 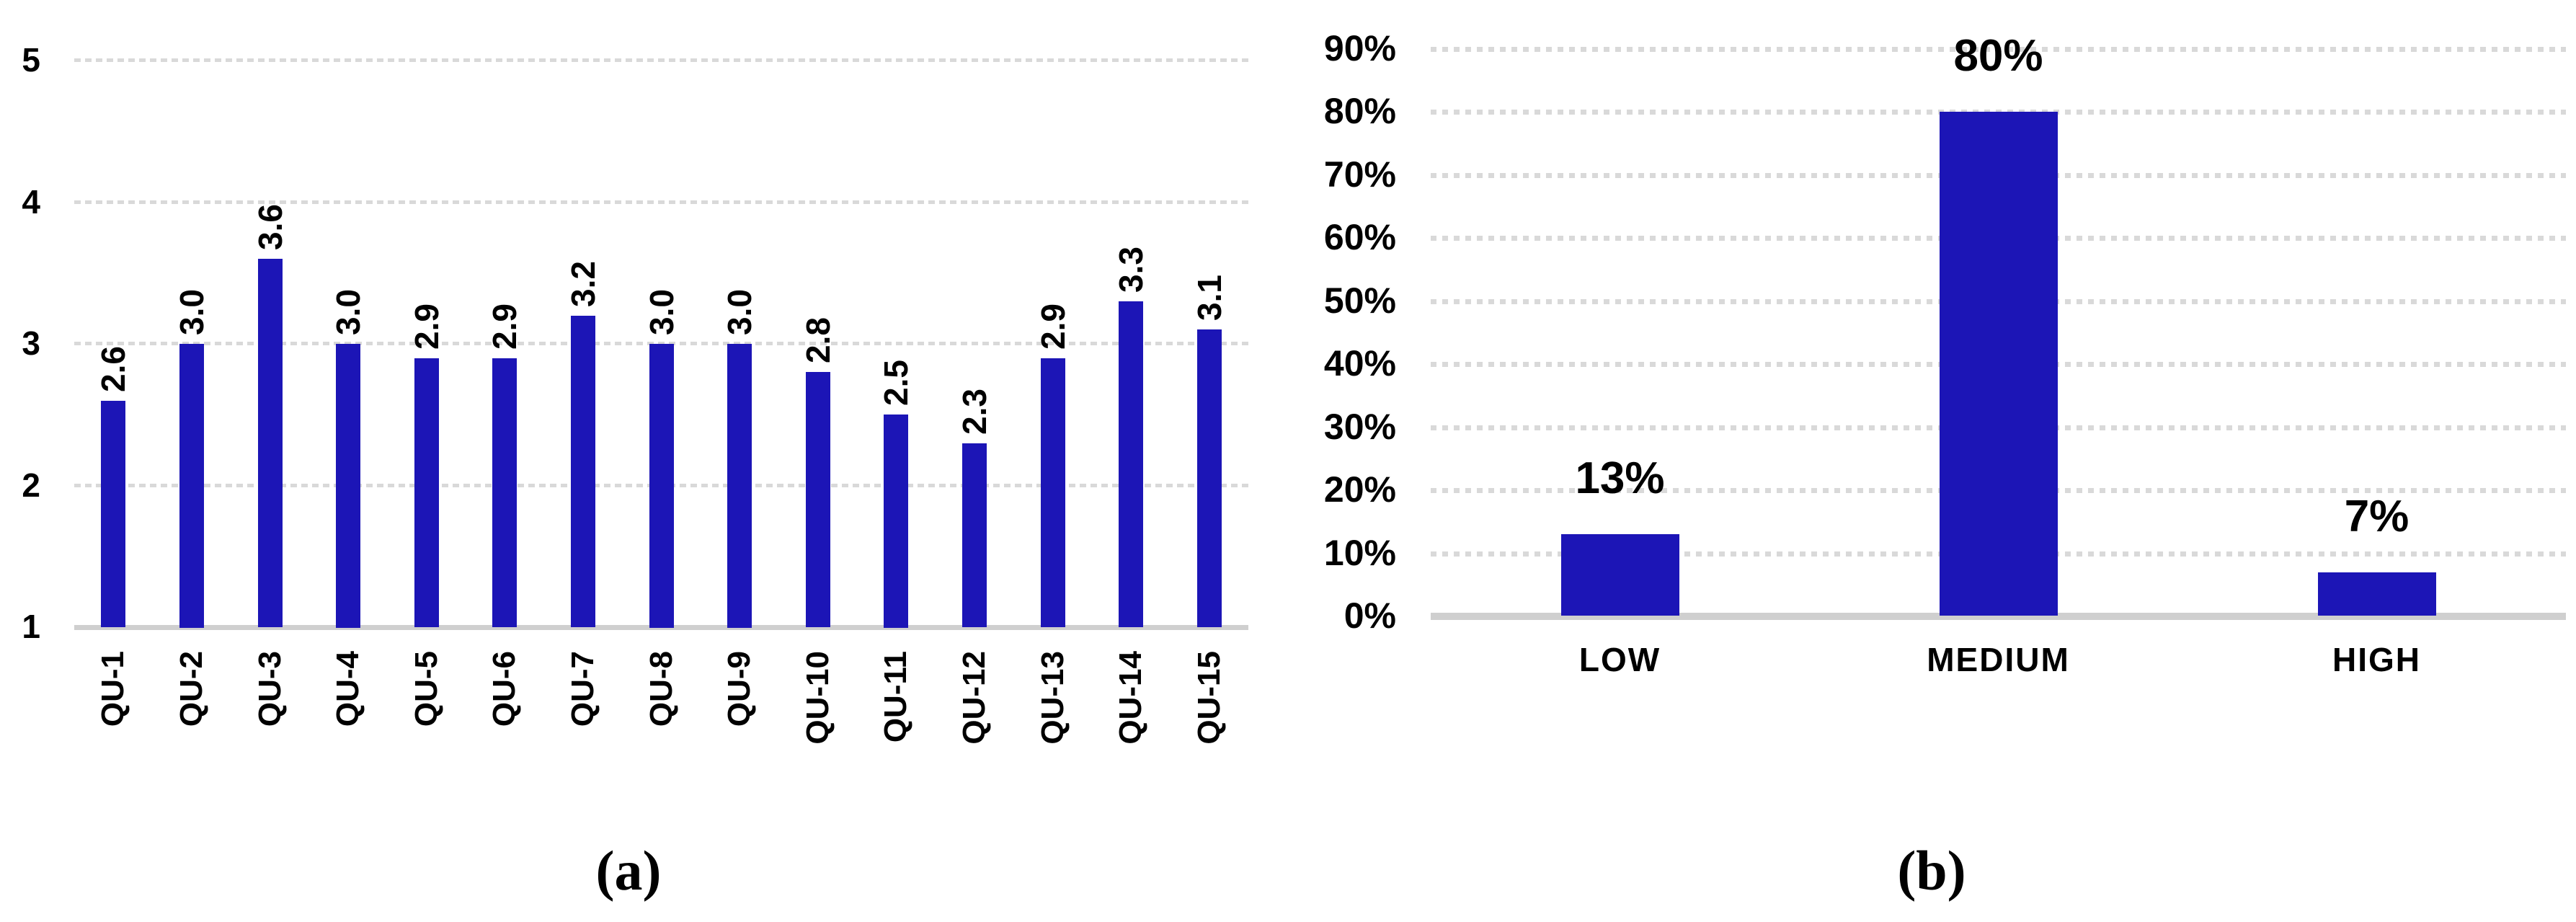 What do you see at coordinates (1359, 553) in the screenshot?
I see `y-tick-label: 10%` at bounding box center [1359, 553].